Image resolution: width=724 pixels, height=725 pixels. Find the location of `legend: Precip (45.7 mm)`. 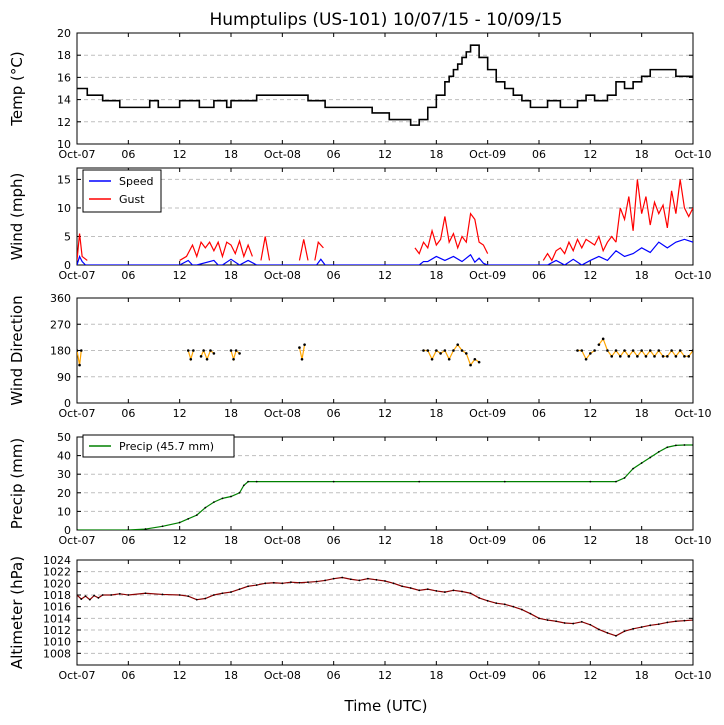

legend: Precip (45.7 mm) is located at coordinates (158, 446).